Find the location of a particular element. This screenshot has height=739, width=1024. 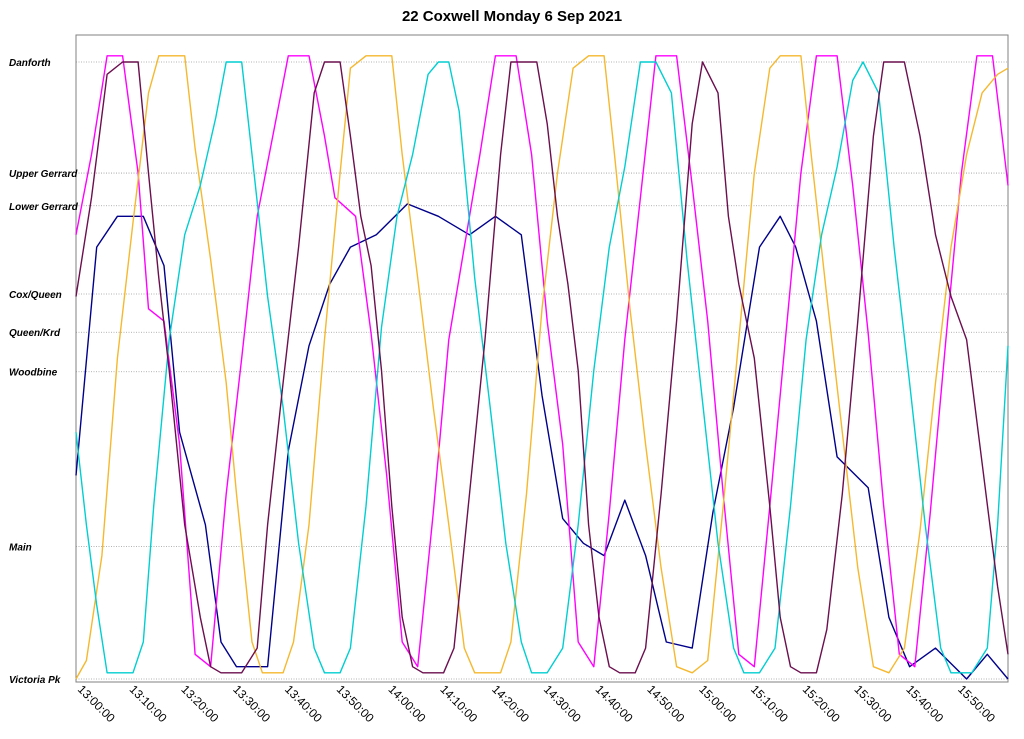

stop-label-danforth: Danforth is located at coordinates (30, 63).